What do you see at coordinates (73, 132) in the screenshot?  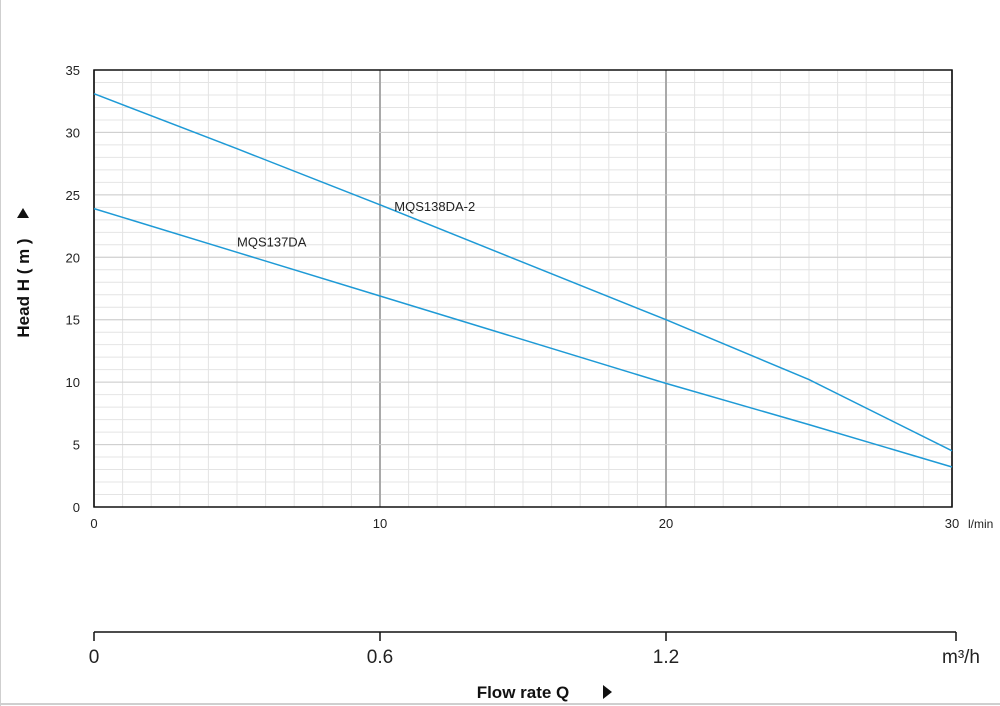 I see `y-tick-label: 30` at bounding box center [73, 132].